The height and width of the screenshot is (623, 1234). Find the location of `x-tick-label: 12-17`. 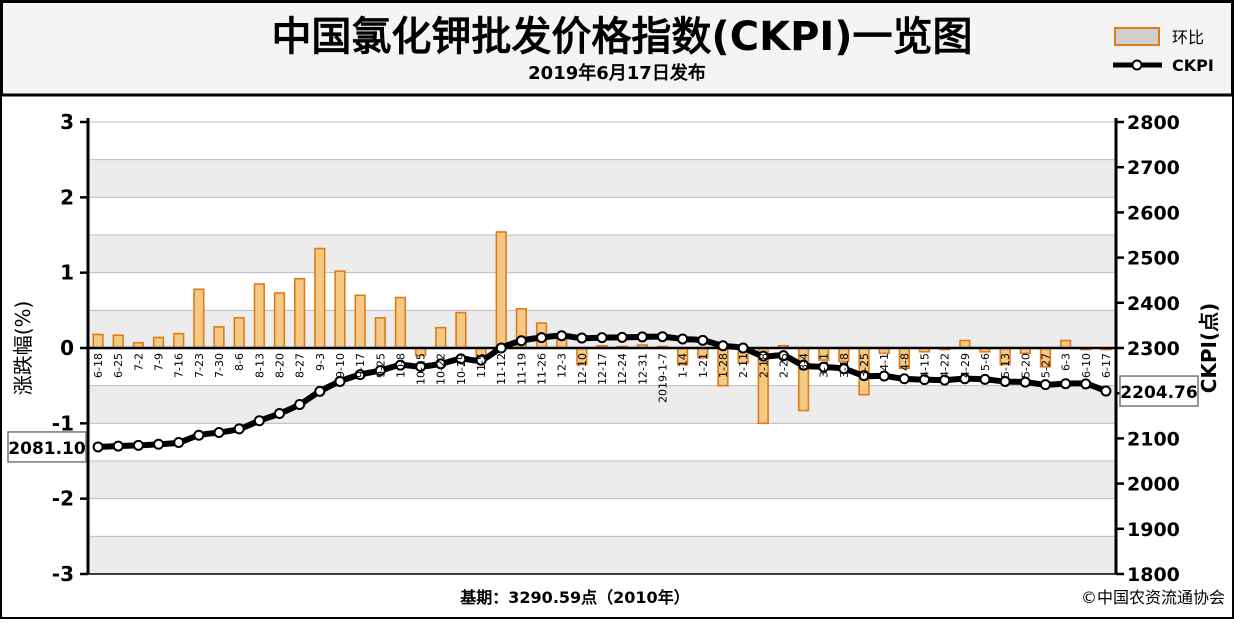

x-tick-label: 12-17 is located at coordinates (602, 369).